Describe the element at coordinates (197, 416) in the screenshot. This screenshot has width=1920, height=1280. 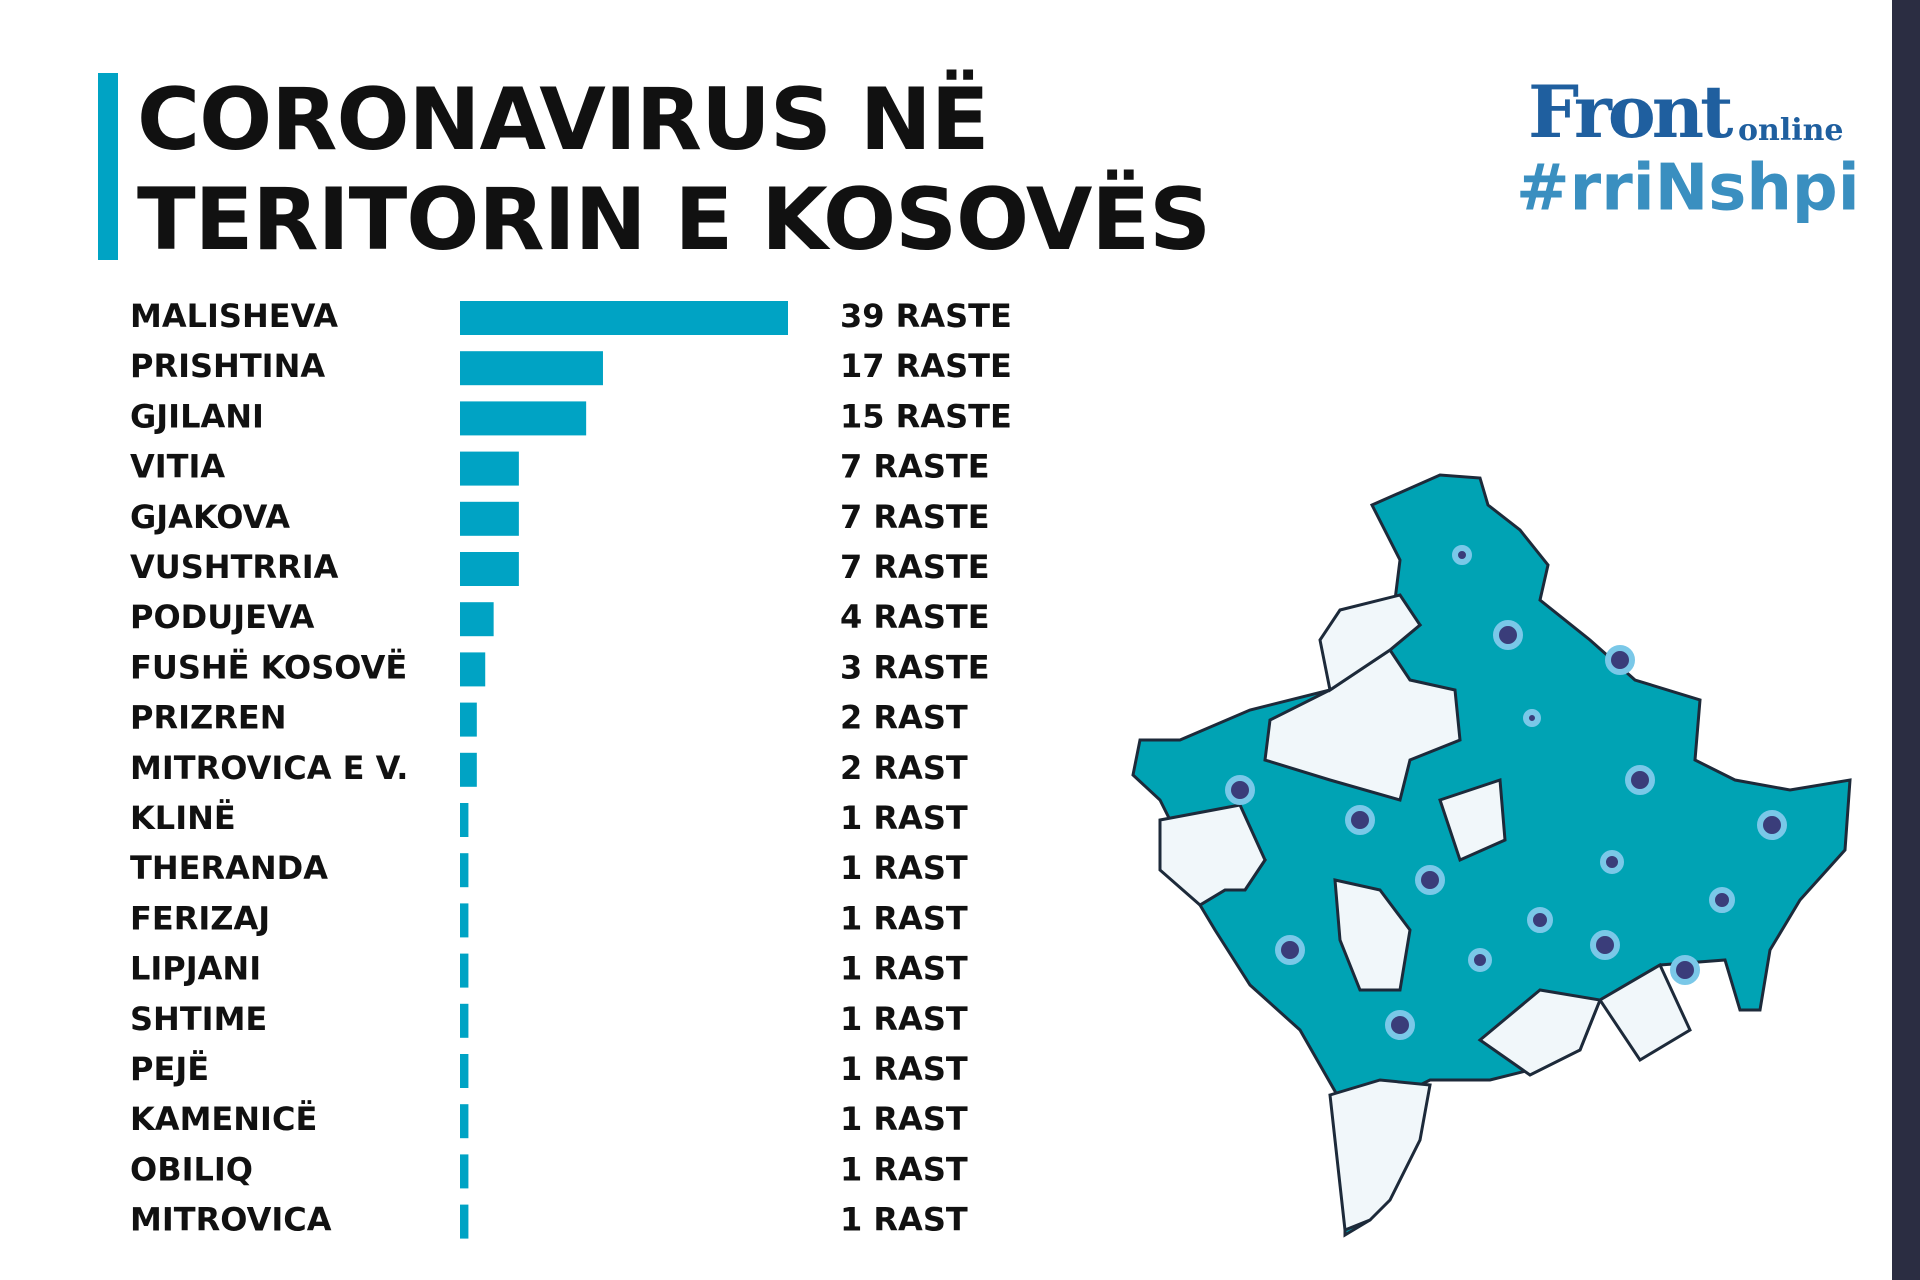
I see `category-label: GJILANI` at that location.